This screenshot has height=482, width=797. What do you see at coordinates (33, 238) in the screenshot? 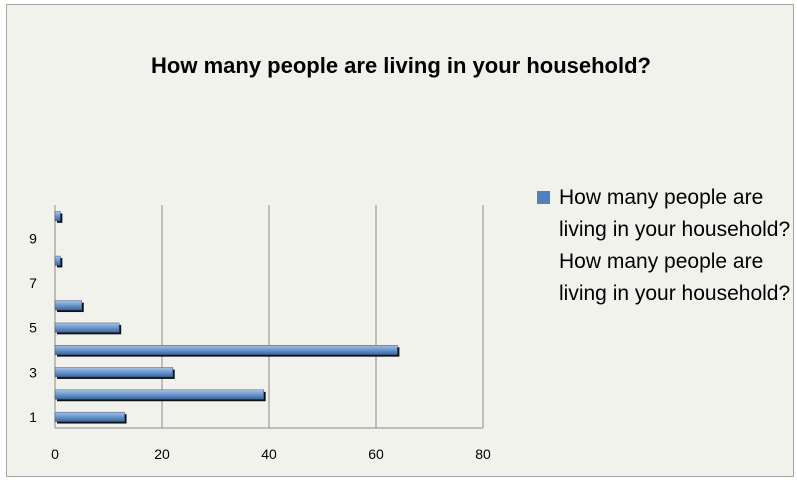
I see `y-tick-label-9: 9` at bounding box center [33, 238].